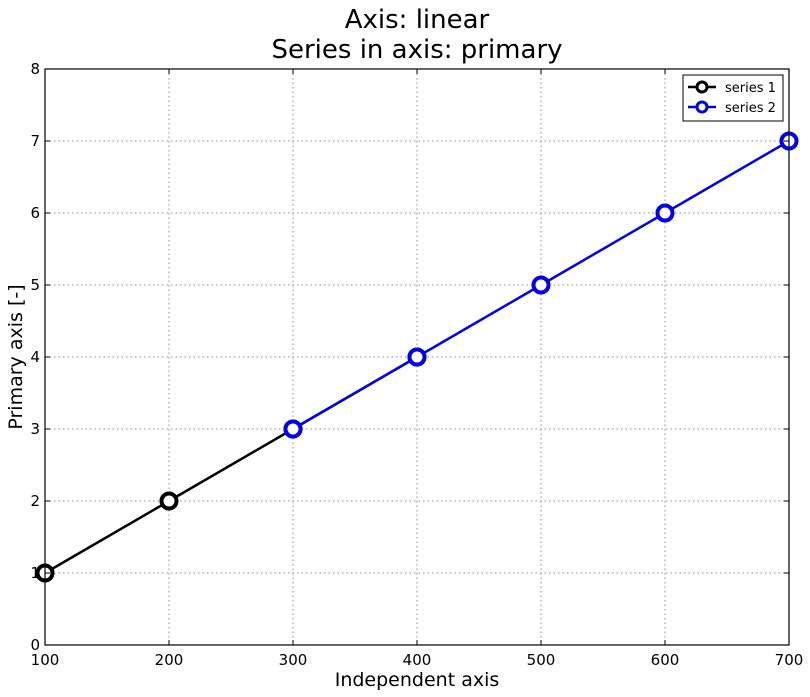  I want to click on chart-title: Axis: linear Series in axis: primary, so click(416, 35).